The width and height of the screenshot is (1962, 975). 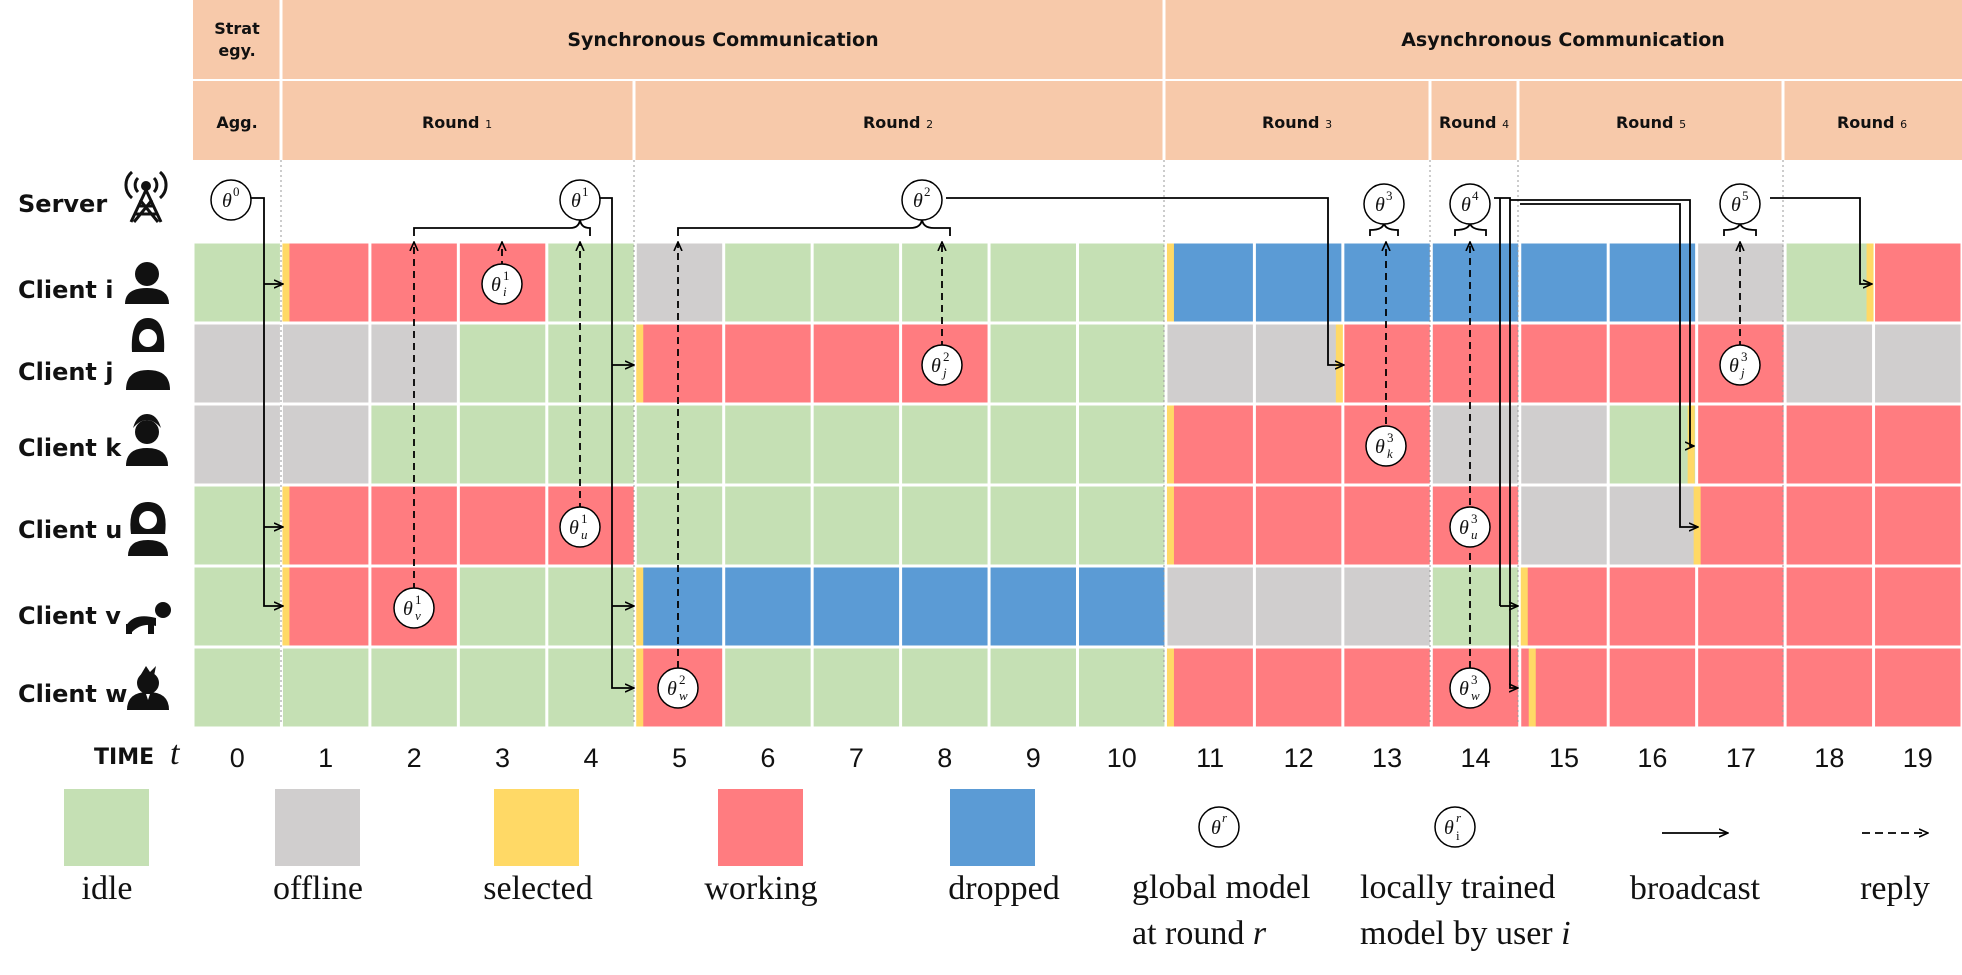 I want to click on aggregation-braces, so click(x=1085, y=226).